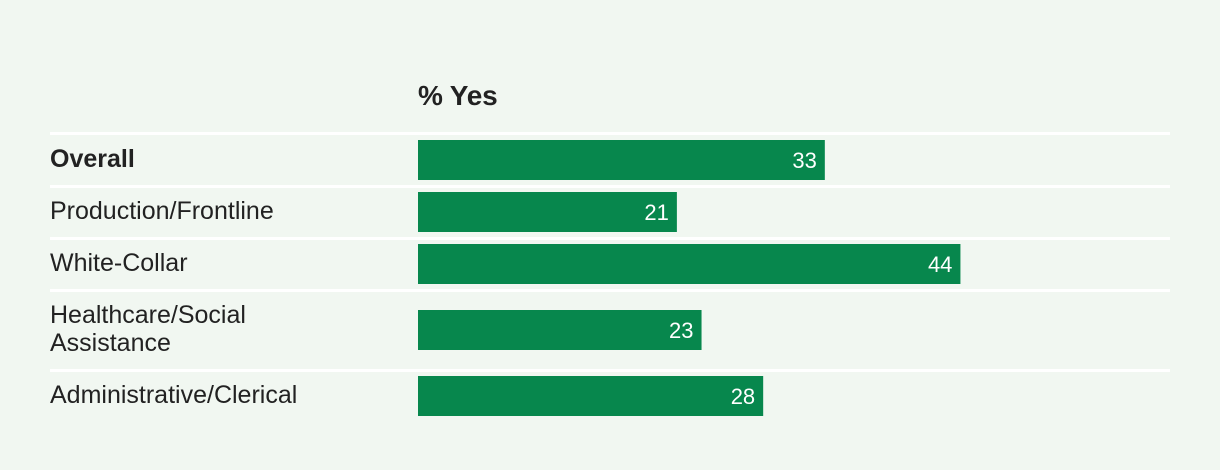 The image size is (1220, 470). What do you see at coordinates (110, 343) in the screenshot?
I see `category-label-line: Assistance` at bounding box center [110, 343].